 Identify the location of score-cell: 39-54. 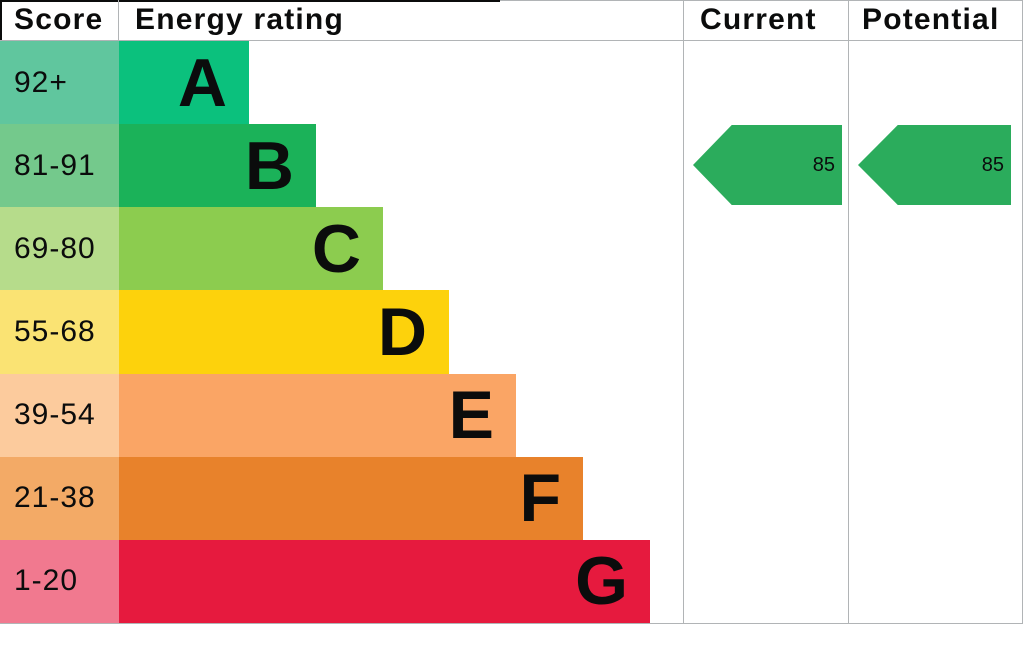
(59, 415).